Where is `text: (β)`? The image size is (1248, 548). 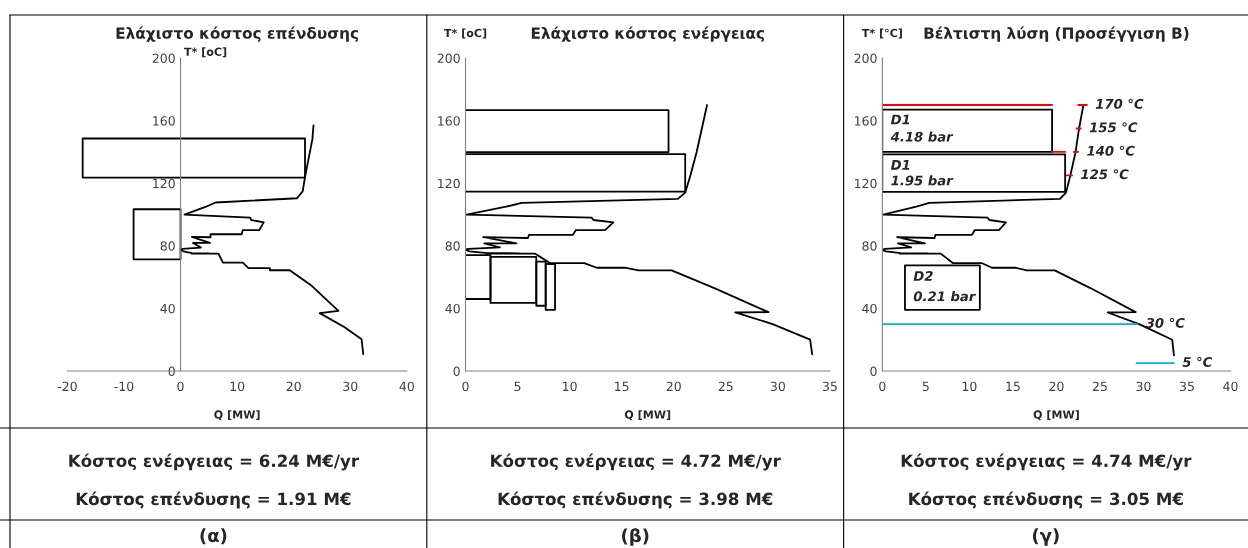 text: (β) is located at coordinates (635, 537).